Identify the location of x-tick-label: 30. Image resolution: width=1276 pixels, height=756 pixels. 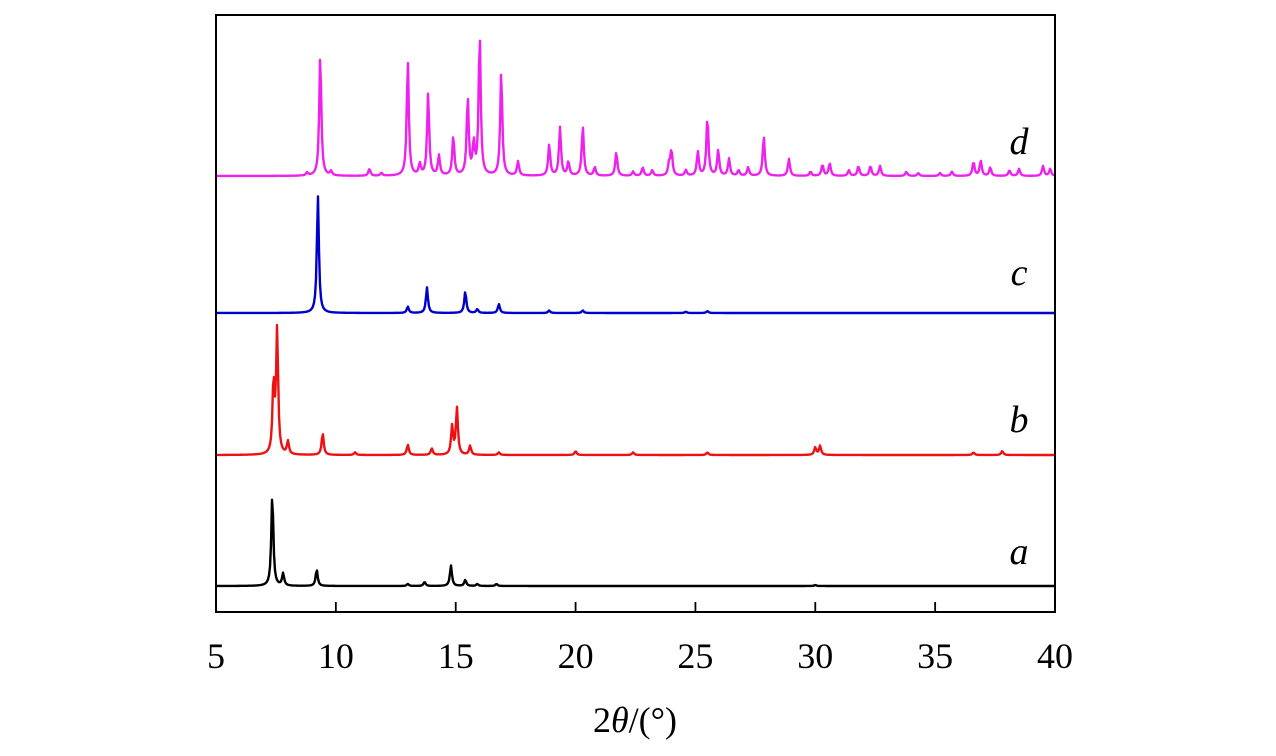
(815, 656).